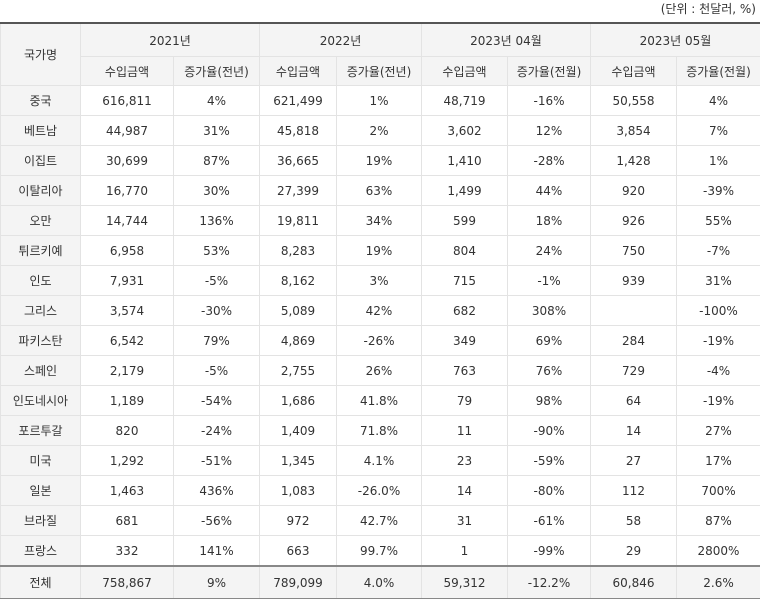  Describe the element at coordinates (217, 221) in the screenshot. I see `growth-cell: 136%` at that location.